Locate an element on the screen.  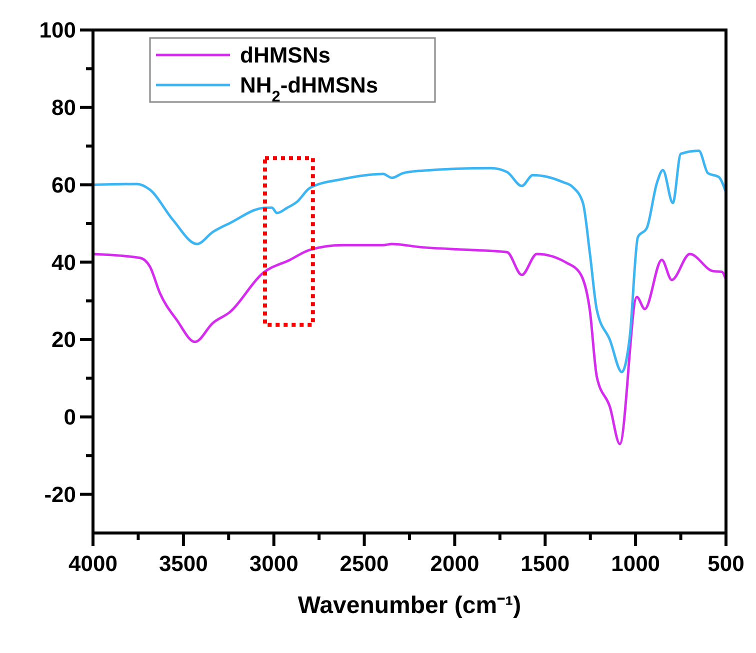
legend-label: NH$_{2}$-dHMSNs is located at coordinates (309, 89).